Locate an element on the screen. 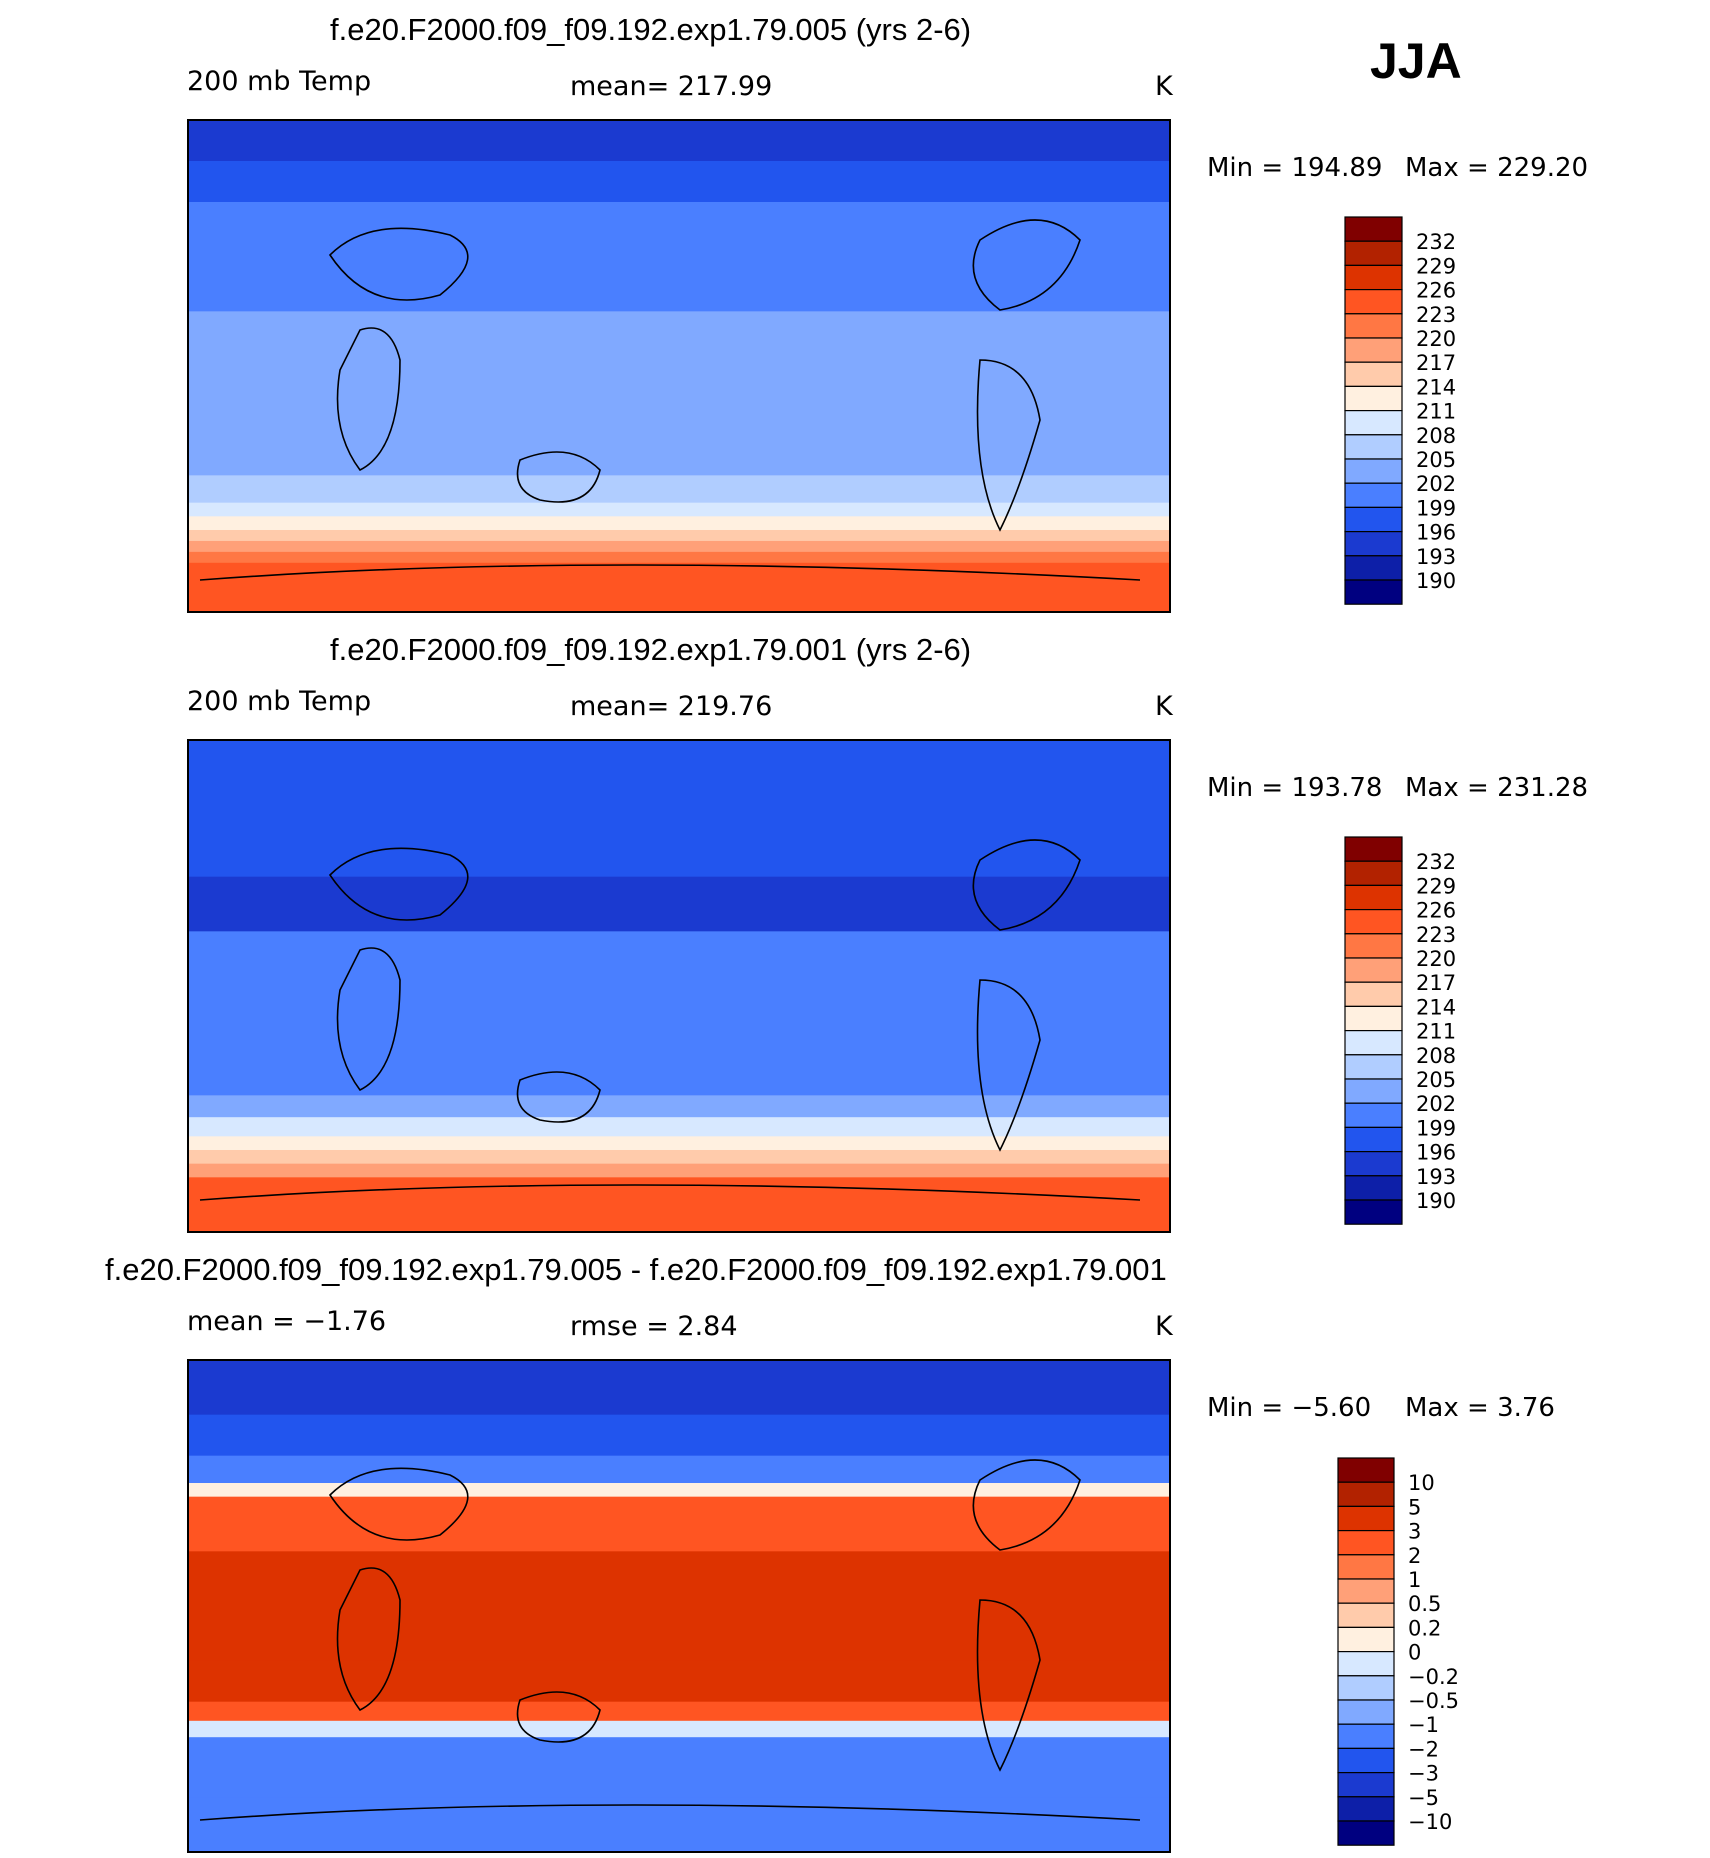  colorbar-tick-label: 3 is located at coordinates (1414, 1532).